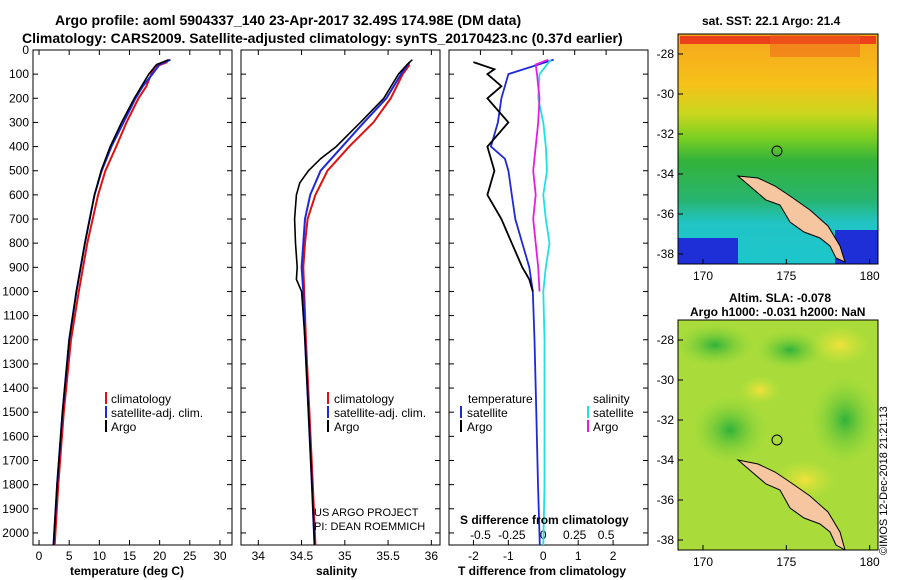 This screenshot has height=580, width=900. Describe the element at coordinates (16, 316) in the screenshot. I see `depth-tick-label: 1100` at that location.